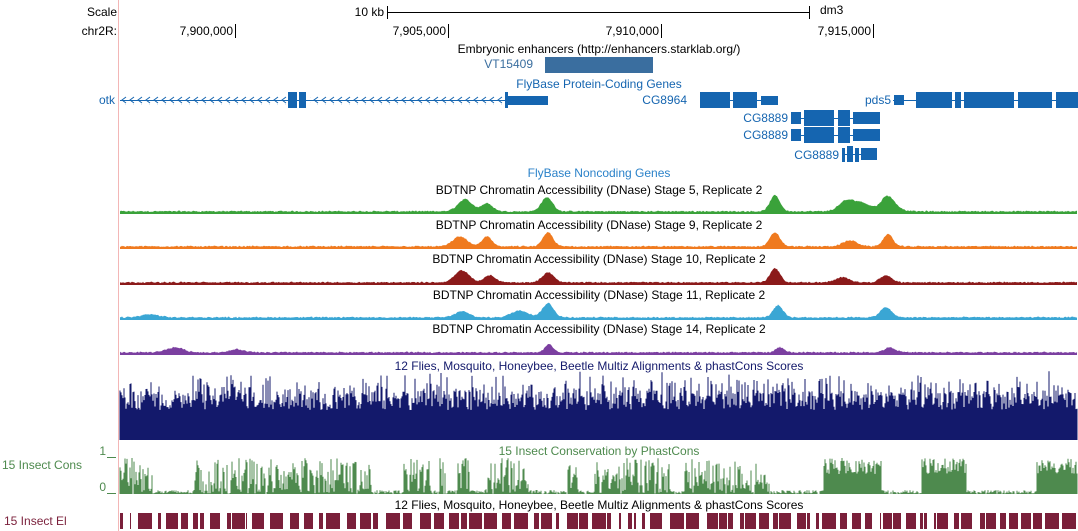  I want to click on noncoding-track-title: FlyBase Noncoding Genes, so click(599, 173).